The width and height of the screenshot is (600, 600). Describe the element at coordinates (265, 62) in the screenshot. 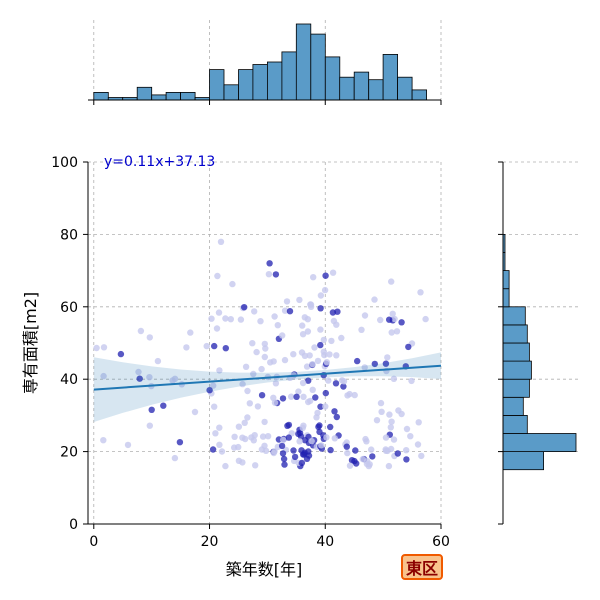

I see `top-marginal-histogram` at that location.